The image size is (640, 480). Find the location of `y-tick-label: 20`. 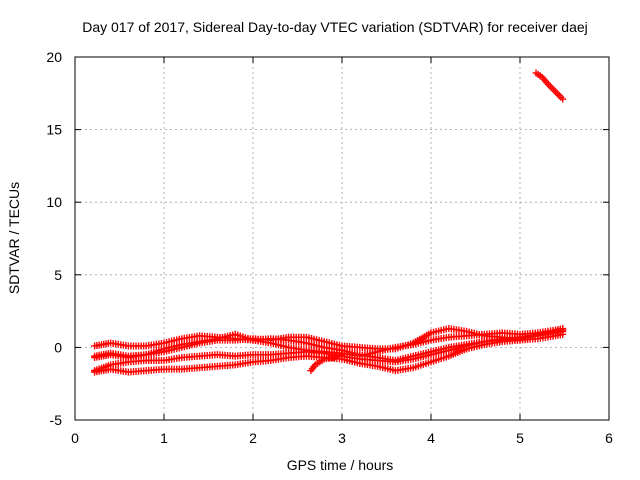

y-tick-label: 20 is located at coordinates (54, 57).